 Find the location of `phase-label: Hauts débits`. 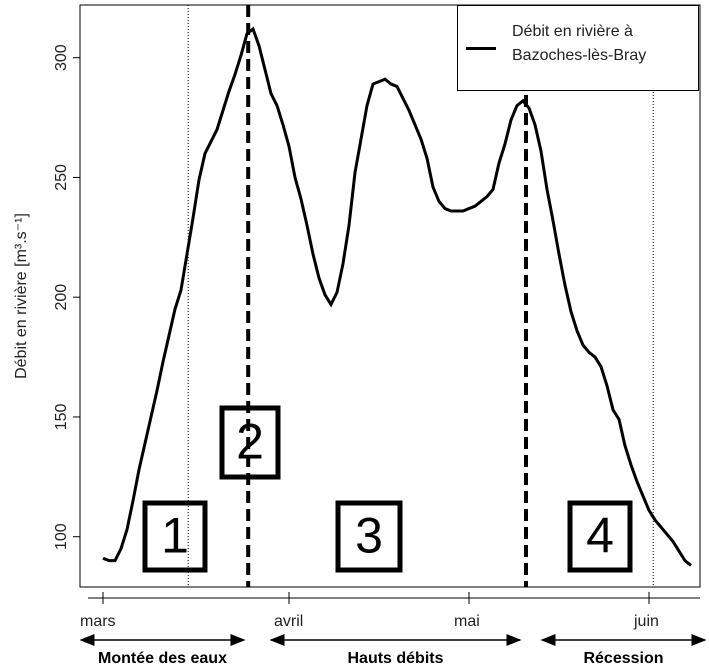

phase-label: Hauts débits is located at coordinates (395, 658).